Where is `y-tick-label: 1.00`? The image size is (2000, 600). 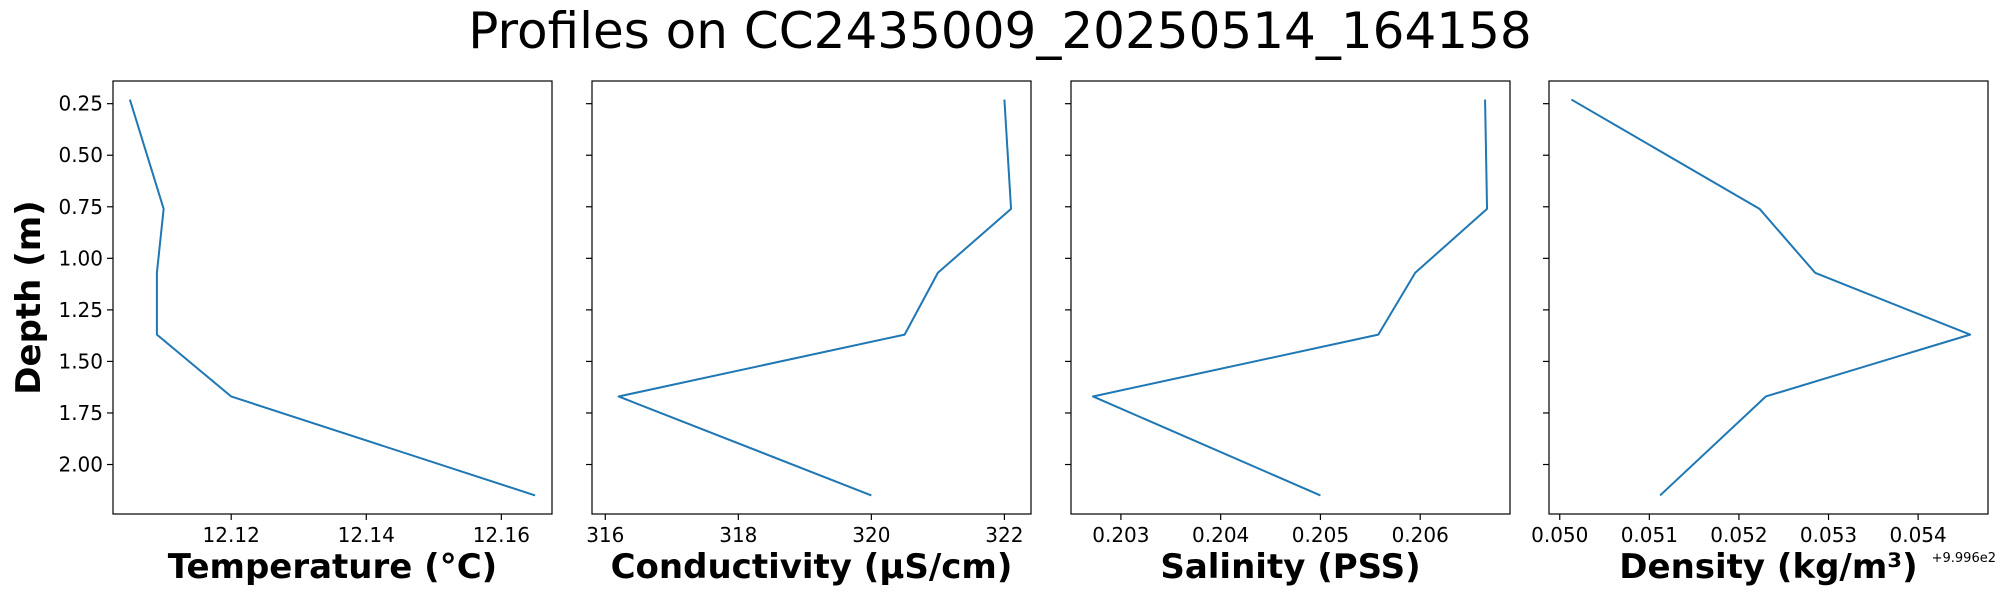 y-tick-label: 1.00 is located at coordinates (80, 258).